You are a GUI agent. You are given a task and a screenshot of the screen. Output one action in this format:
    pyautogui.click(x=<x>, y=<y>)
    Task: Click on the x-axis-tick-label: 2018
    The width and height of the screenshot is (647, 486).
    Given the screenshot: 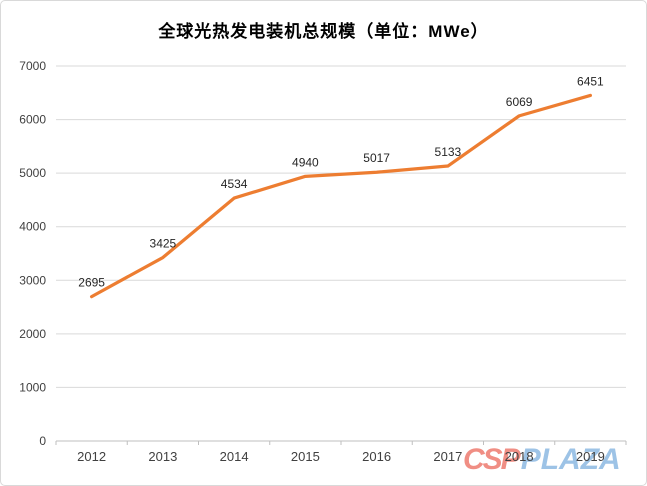 What is the action you would take?
    pyautogui.click(x=519, y=456)
    